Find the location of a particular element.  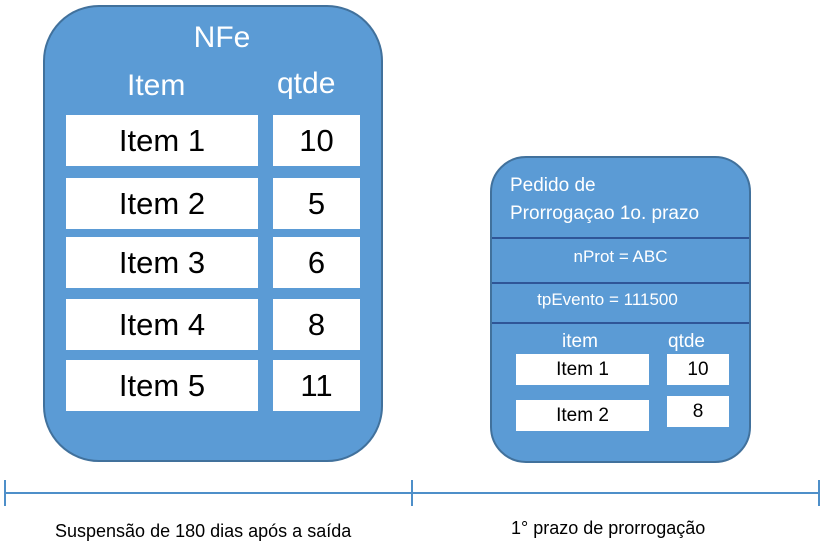

pedido-row-1-item: Item 1 is located at coordinates (582, 369).